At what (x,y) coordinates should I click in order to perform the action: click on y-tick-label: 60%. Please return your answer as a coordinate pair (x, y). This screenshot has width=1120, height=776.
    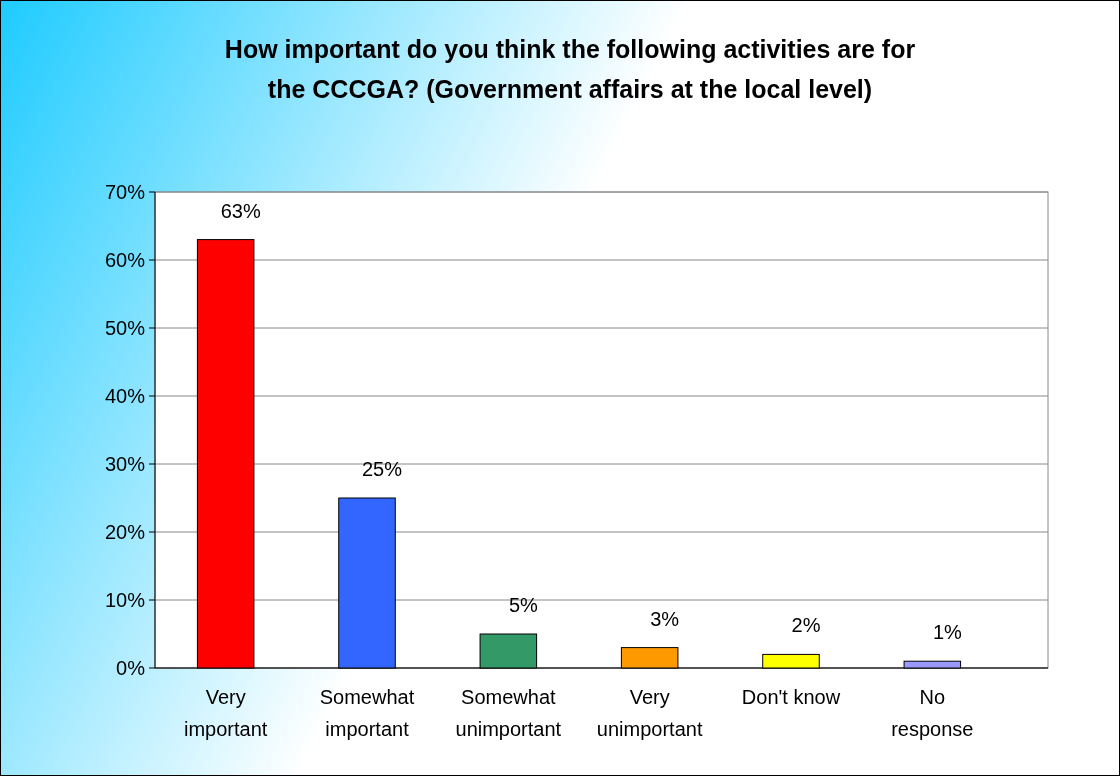
    Looking at the image, I should click on (125, 260).